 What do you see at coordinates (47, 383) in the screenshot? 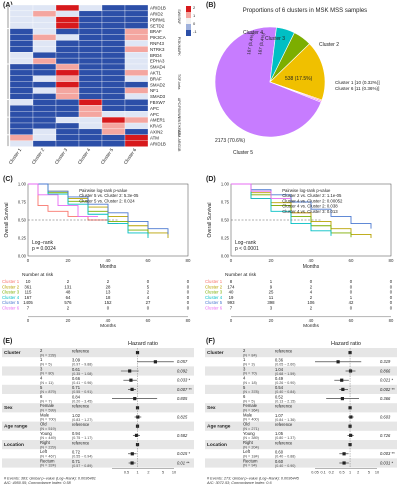
I see `forest-n: (N = 11)` at bounding box center [47, 383].